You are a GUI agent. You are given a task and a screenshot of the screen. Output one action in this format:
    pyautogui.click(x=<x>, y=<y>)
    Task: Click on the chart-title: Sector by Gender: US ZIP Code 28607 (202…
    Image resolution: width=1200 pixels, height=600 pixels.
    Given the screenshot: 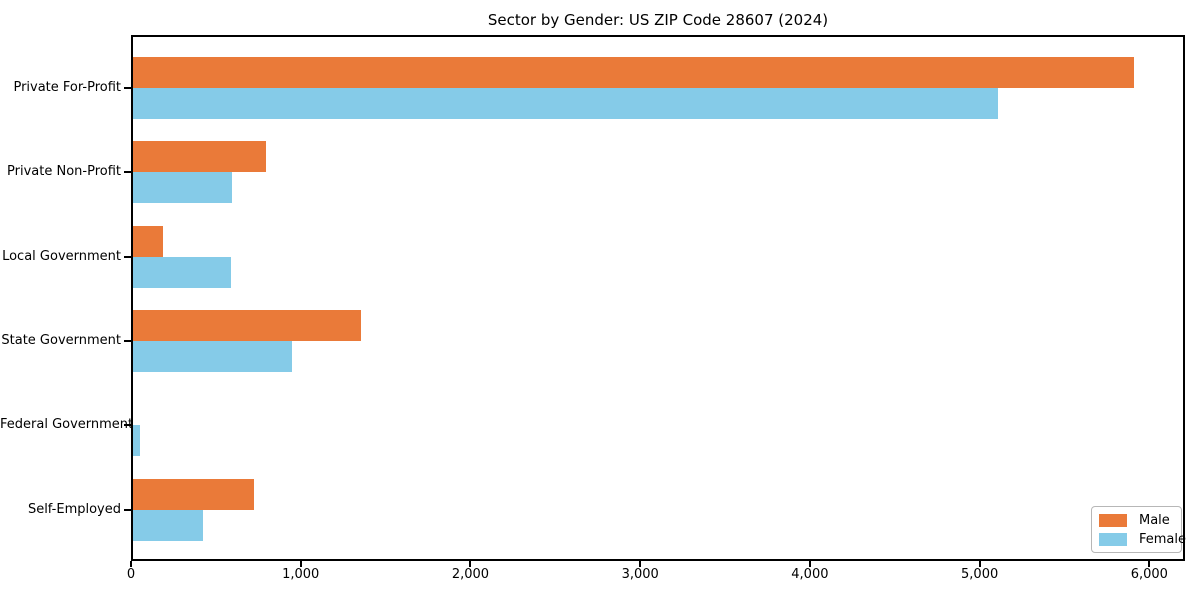 What is the action you would take?
    pyautogui.click(x=658, y=20)
    